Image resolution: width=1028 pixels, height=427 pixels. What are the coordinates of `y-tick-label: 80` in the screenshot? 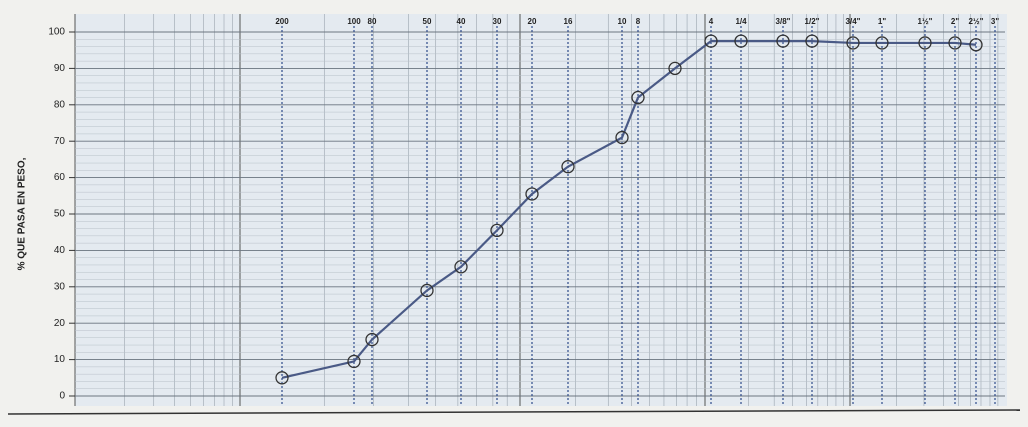 It's located at (60, 104).